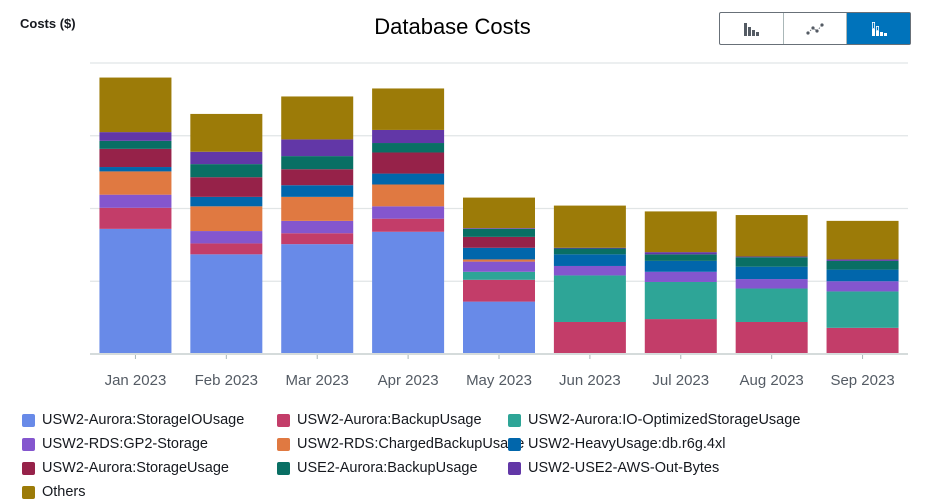  Describe the element at coordinates (377, 468) in the screenshot. I see `legend-item: USE2-Aurora:BackupUsage` at that location.